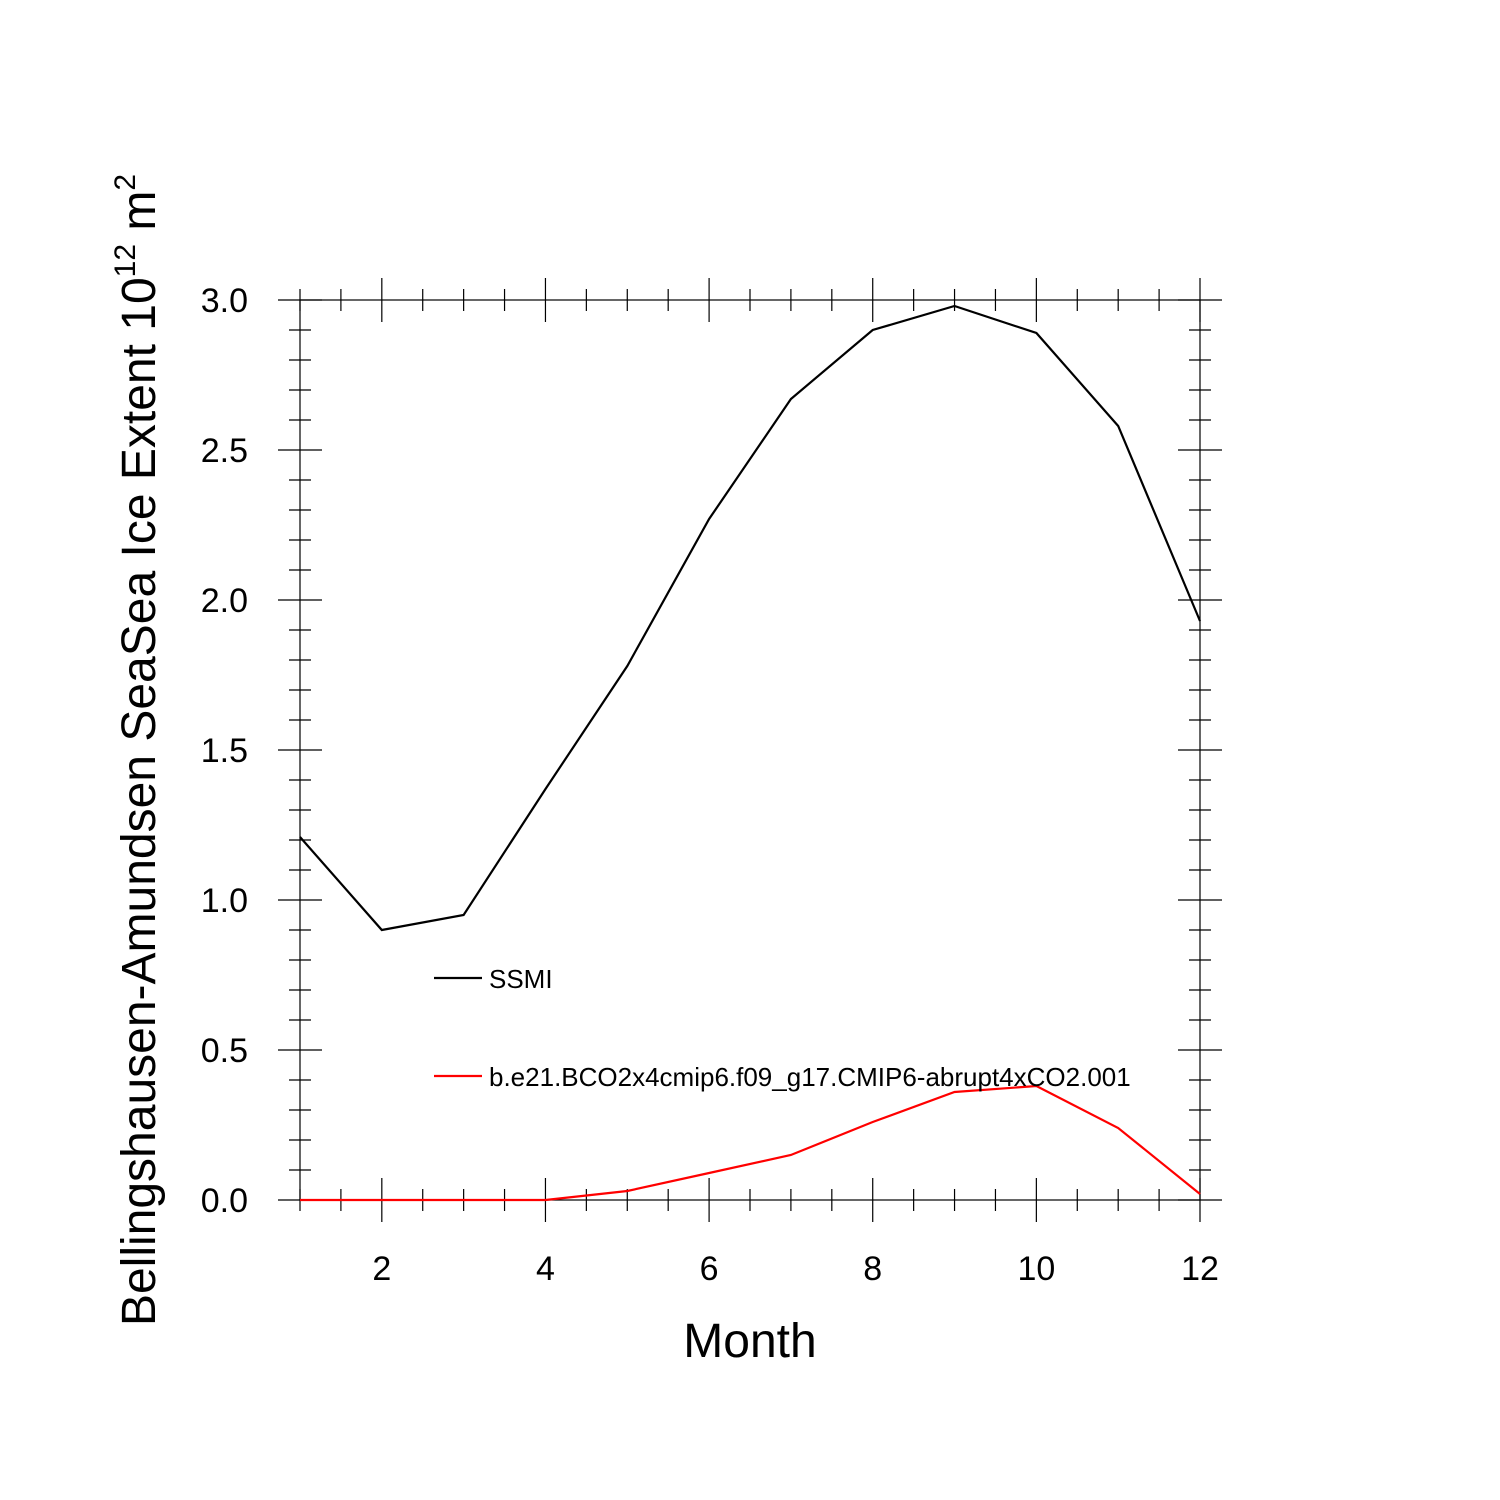 The height and width of the screenshot is (1500, 1500). What do you see at coordinates (224, 451) in the screenshot?
I see `y-tick-label: 2.5` at bounding box center [224, 451].